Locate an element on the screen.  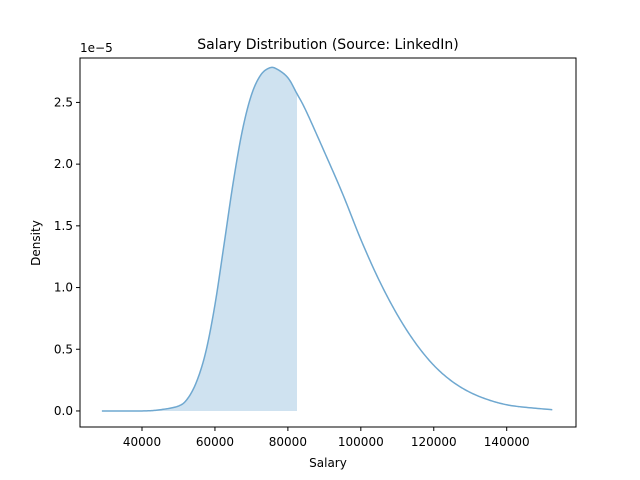
y-axis-offset-label: 1e−5 is located at coordinates (96, 48).